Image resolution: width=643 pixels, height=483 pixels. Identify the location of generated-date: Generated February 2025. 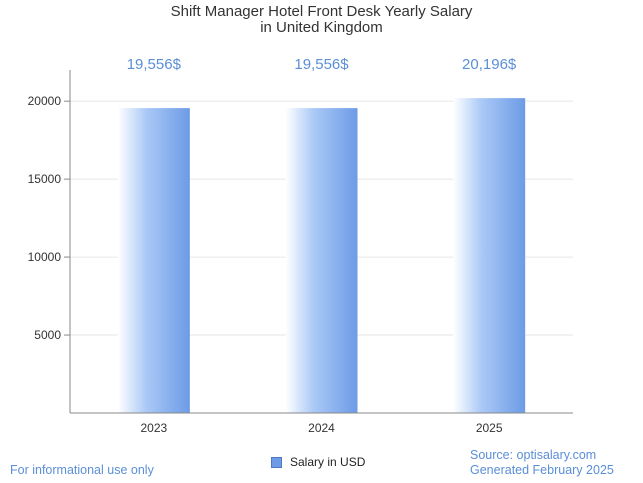
(542, 470).